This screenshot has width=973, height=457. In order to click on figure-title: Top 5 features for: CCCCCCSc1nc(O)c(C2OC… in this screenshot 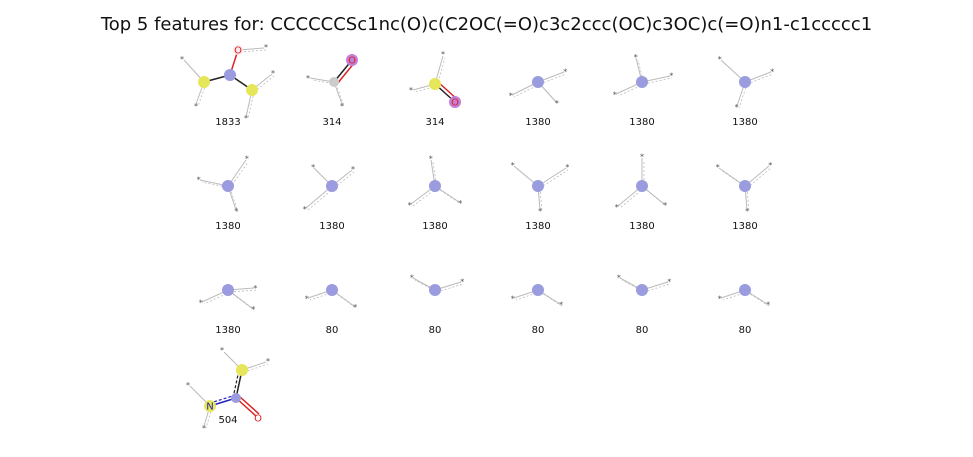, I will do `click(486, 24)`.